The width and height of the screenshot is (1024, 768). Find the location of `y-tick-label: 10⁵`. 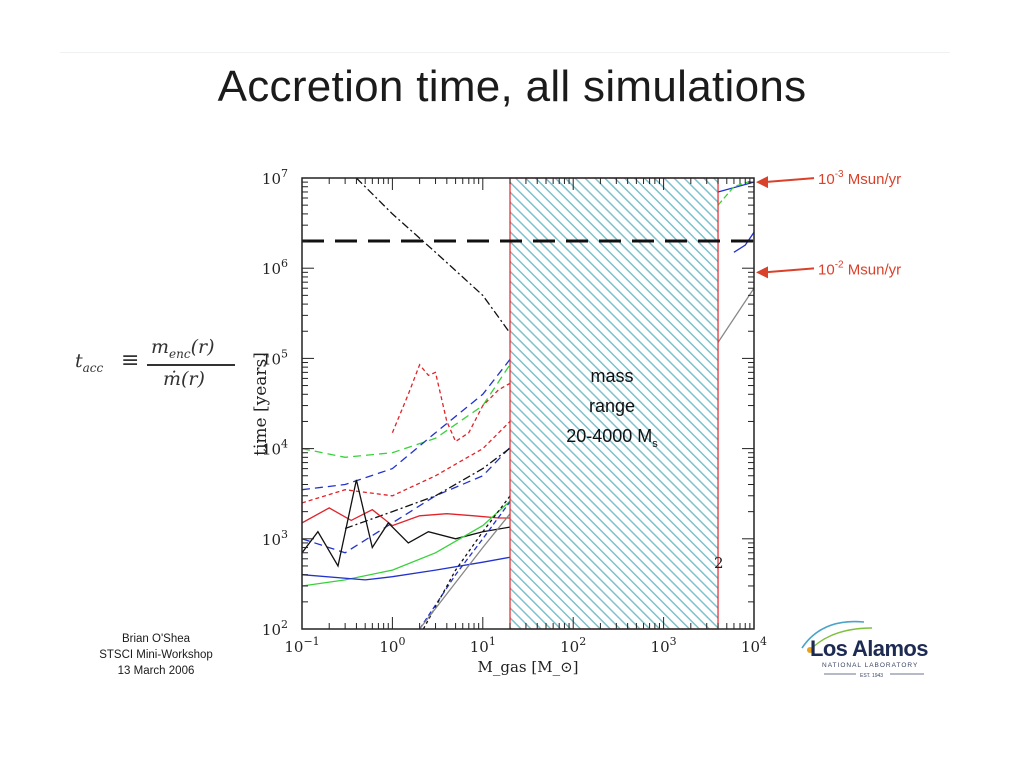

y-tick-label: 10⁵ is located at coordinates (275, 357).